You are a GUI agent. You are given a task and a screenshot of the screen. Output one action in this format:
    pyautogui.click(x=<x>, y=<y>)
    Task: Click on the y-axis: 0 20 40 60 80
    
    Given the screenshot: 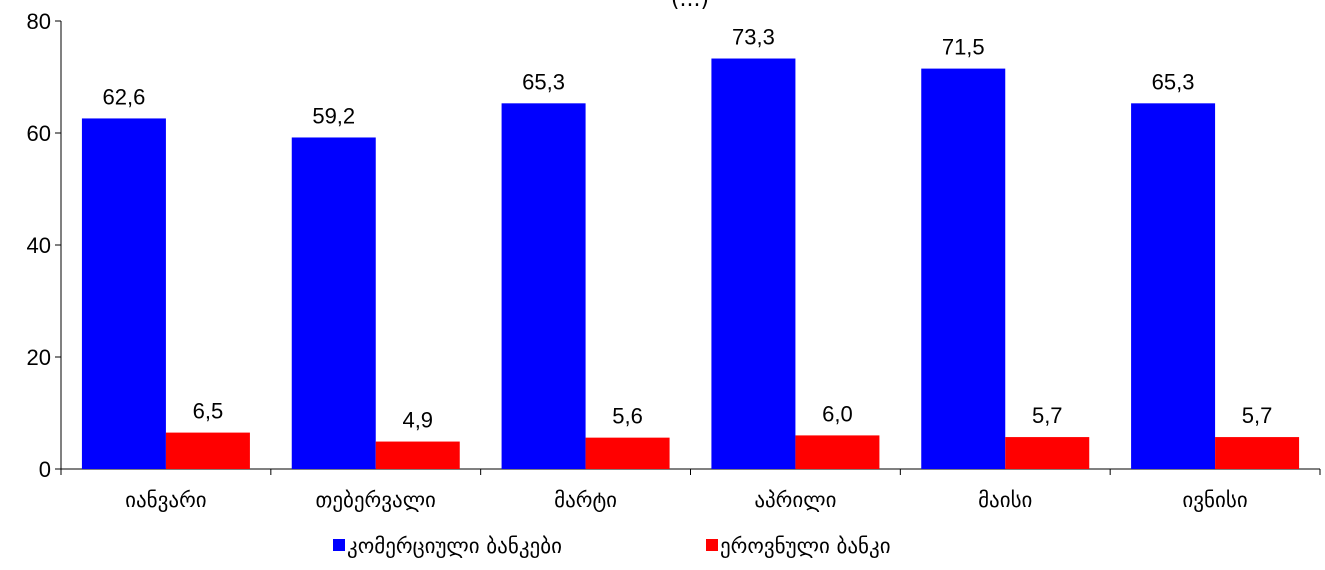 What is the action you would take?
    pyautogui.click(x=44, y=245)
    